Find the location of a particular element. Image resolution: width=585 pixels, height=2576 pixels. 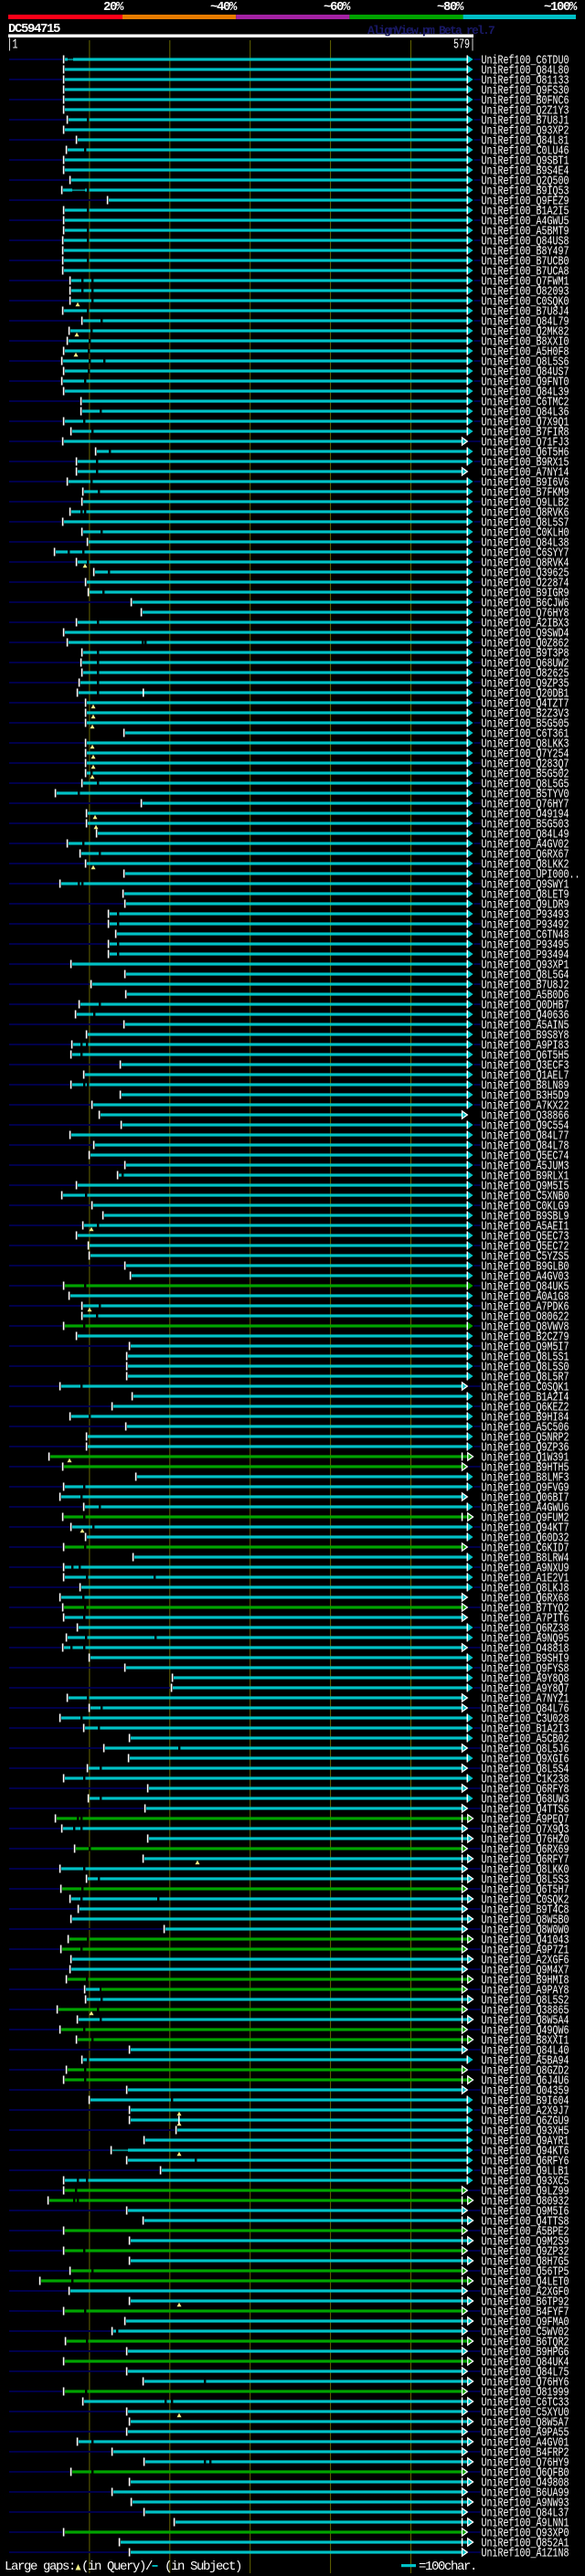

svg-text: UniRef100_Q94KT6 is located at coordinates (525, 2151).